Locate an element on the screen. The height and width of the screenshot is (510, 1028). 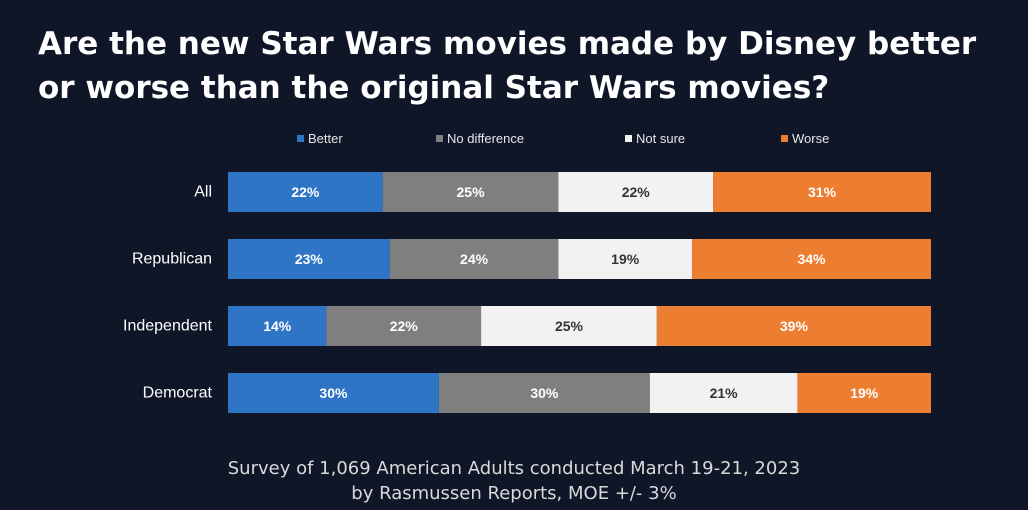
bar-independent-not-sure is located at coordinates (569, 326).